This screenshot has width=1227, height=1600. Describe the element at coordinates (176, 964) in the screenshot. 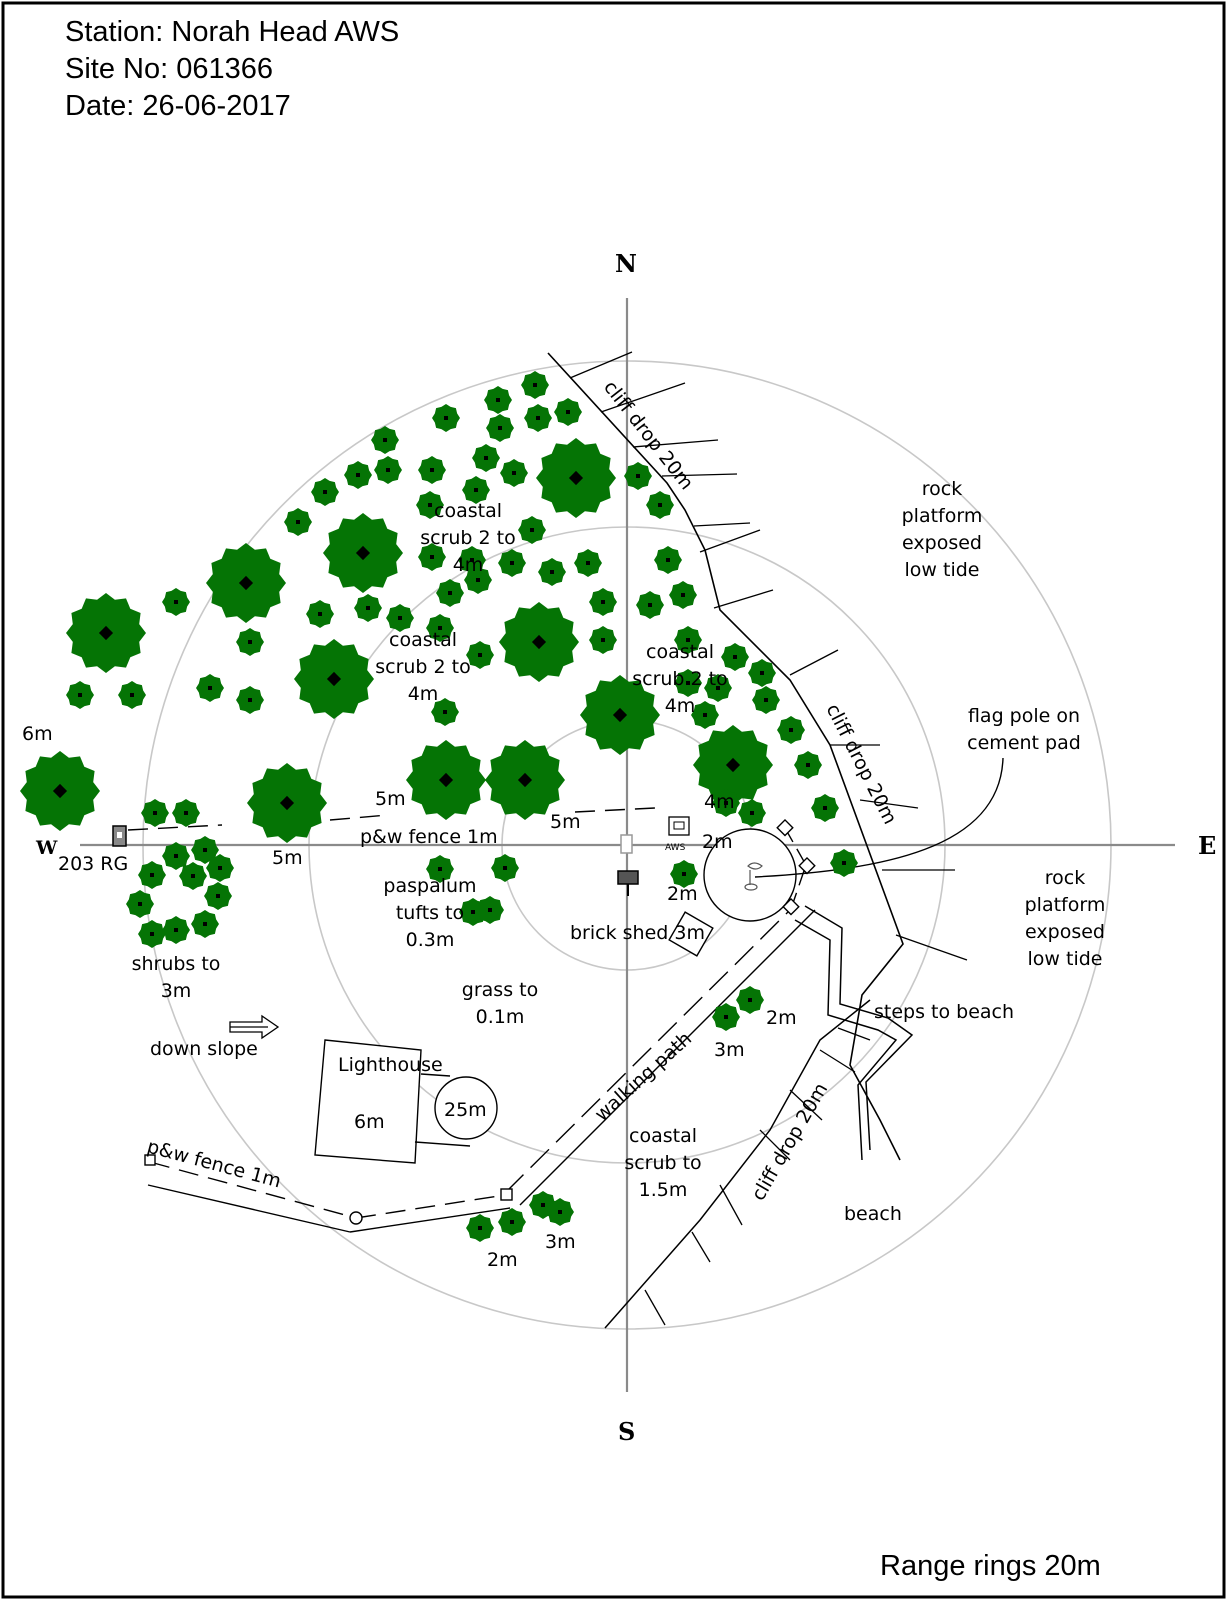

I see `label-line: shrubs to` at that location.